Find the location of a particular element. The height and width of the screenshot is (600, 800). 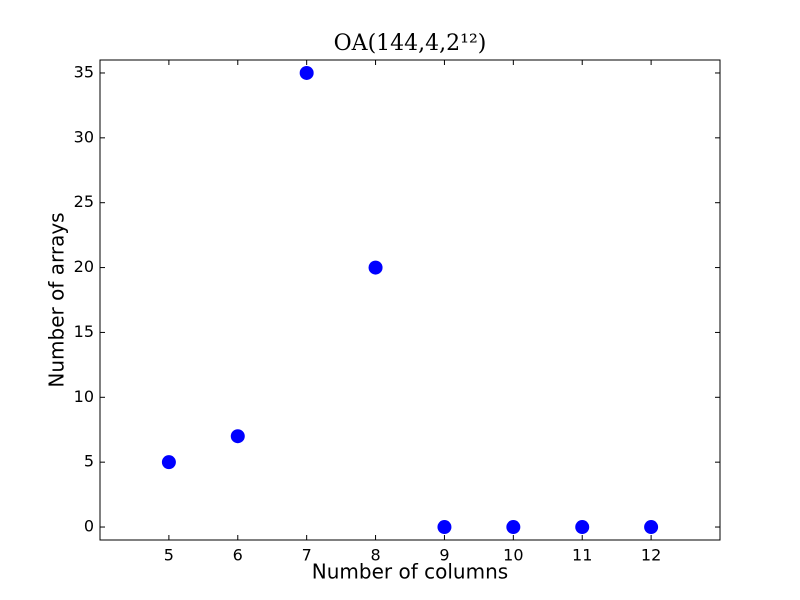

y-tick-label: 35 is located at coordinates (84, 71).